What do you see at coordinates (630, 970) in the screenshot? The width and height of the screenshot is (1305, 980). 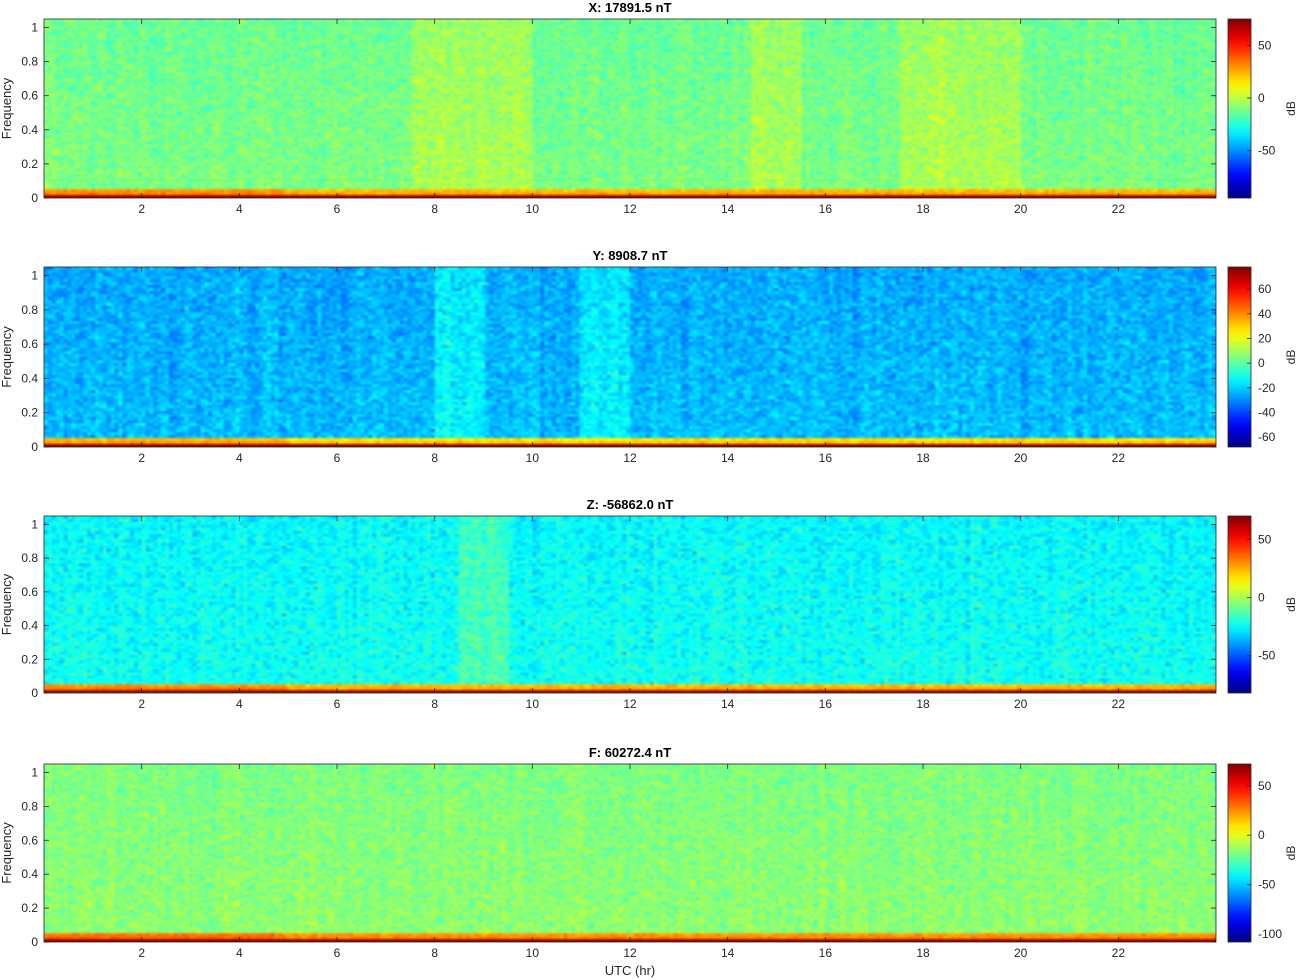 I see `x-axis-label: UTC (hr)` at bounding box center [630, 970].